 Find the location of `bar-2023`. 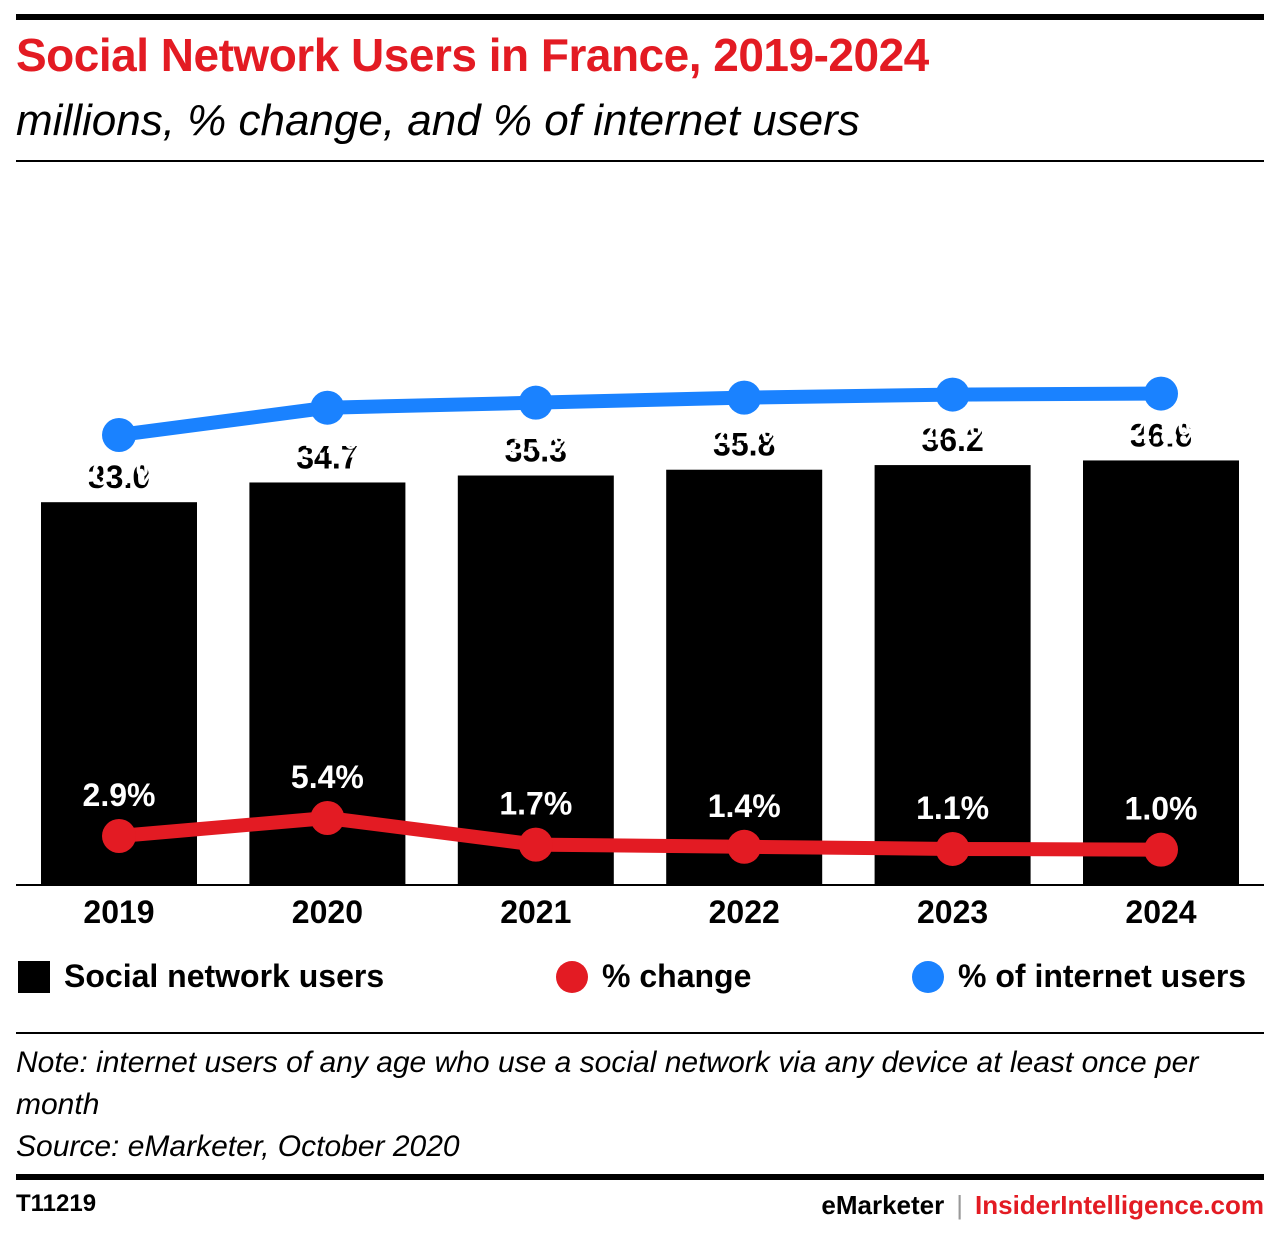

bar-2023 is located at coordinates (952, 675).